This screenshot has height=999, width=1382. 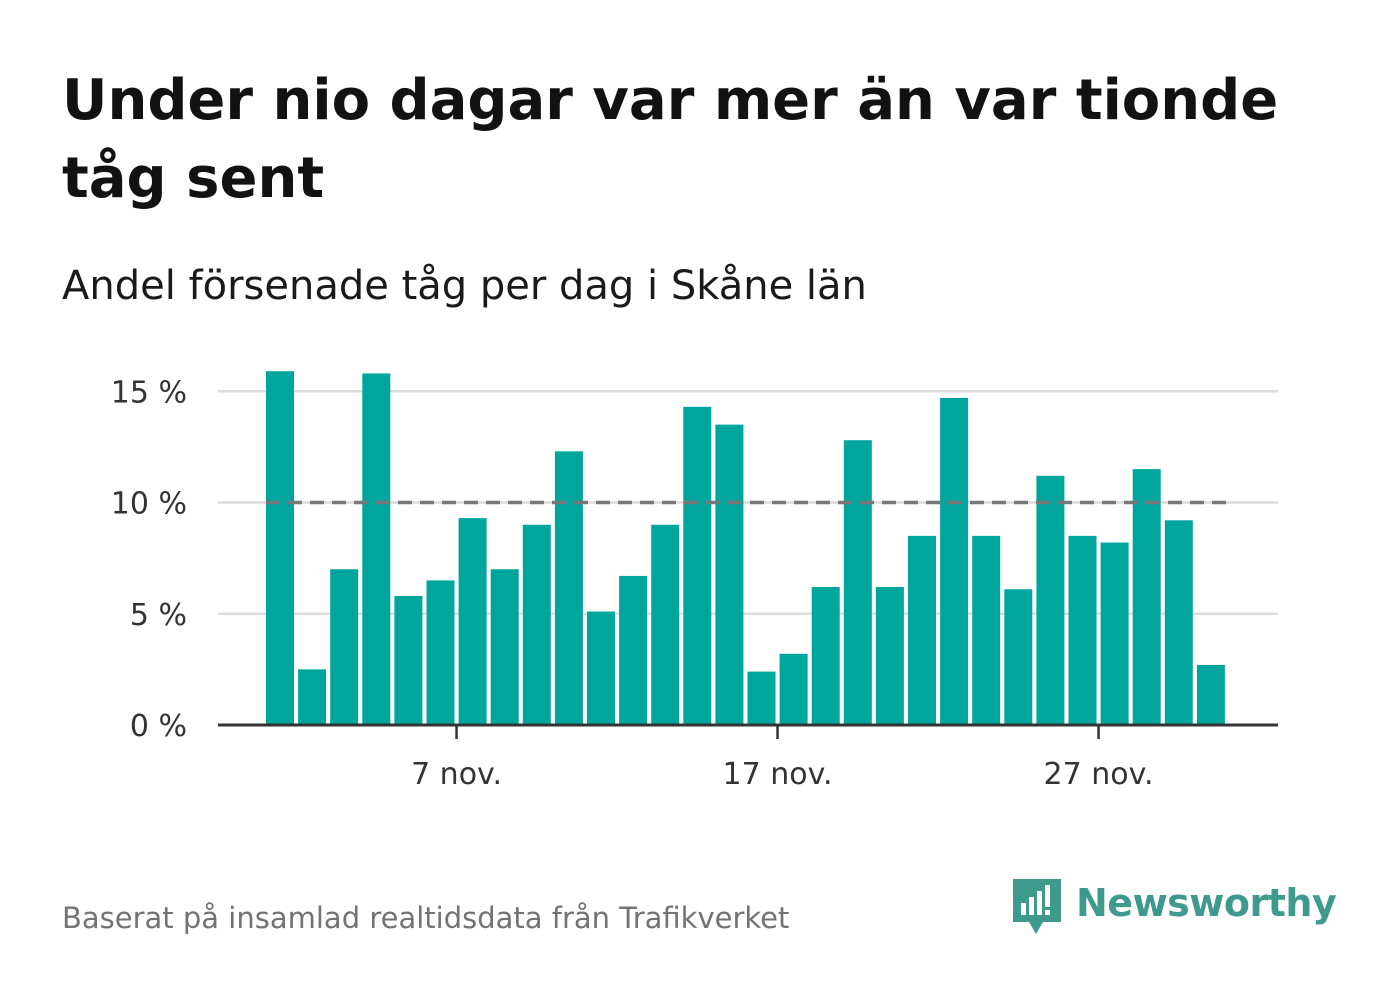 I want to click on newsworthy-logo-icon, so click(x=1037, y=906).